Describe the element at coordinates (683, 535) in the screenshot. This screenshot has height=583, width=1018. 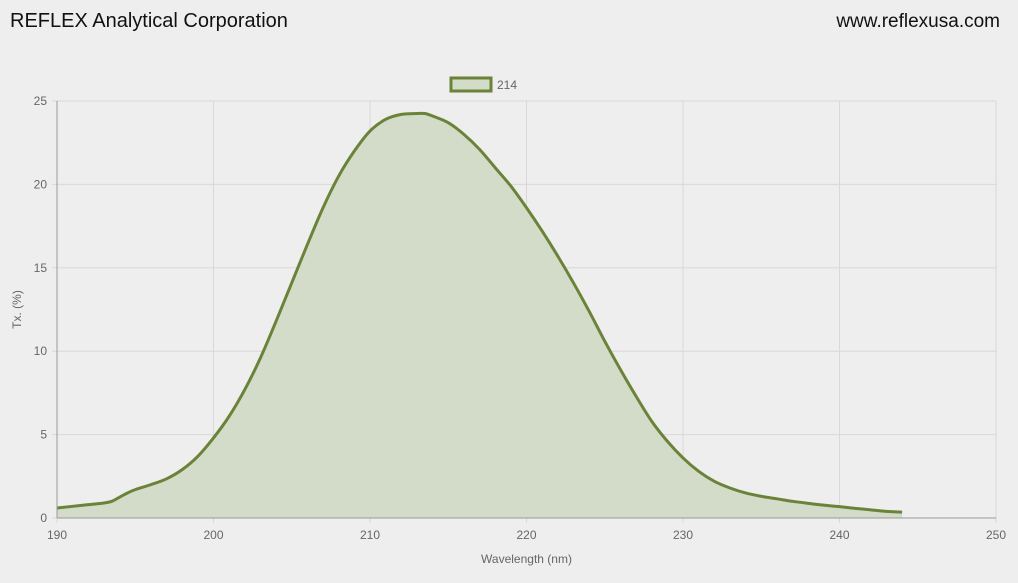
I see `x-tick-label: 230` at that location.